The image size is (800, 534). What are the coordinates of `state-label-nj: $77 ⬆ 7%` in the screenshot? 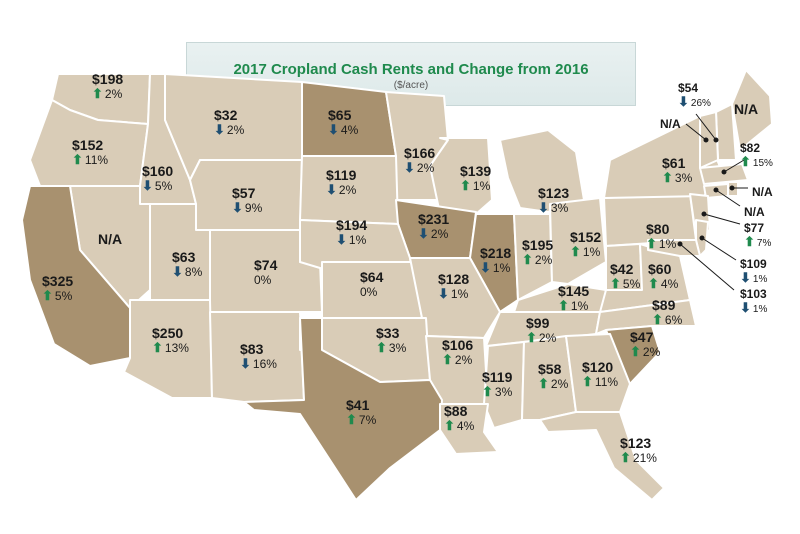 It's located at (757, 236).